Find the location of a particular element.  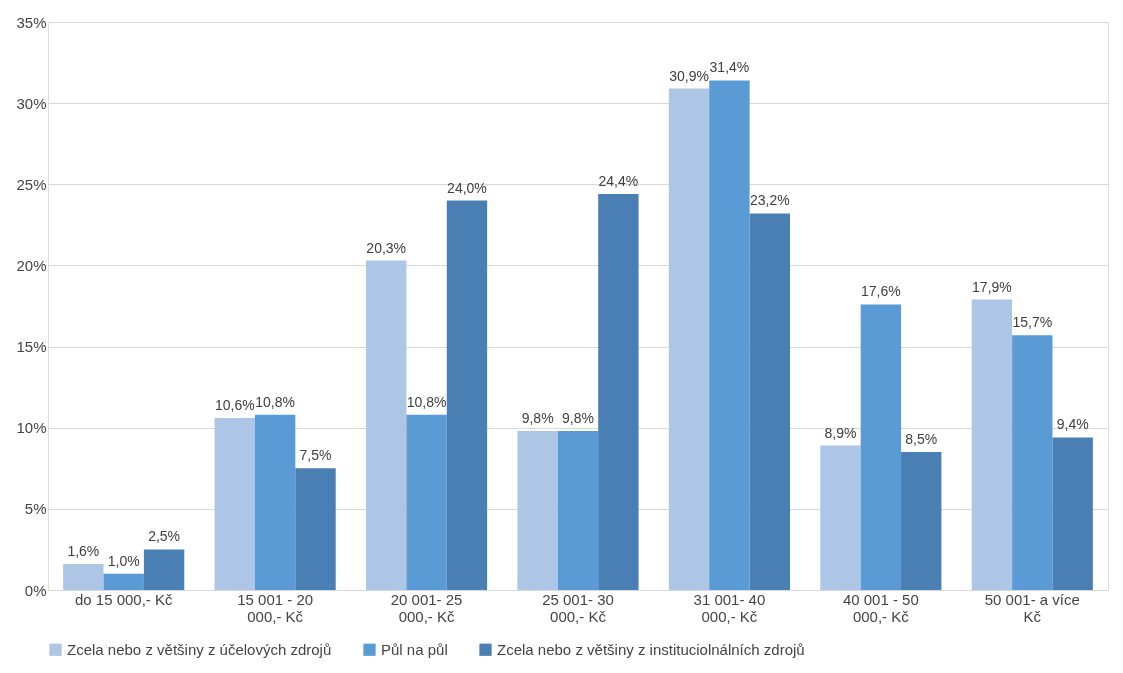

y-tick-label: 0% is located at coordinates (35, 590).